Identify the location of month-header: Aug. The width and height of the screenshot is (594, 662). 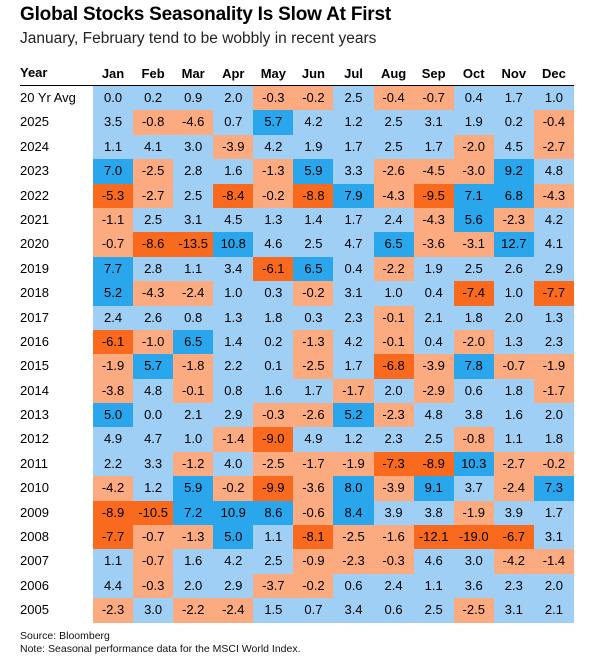
(393, 73).